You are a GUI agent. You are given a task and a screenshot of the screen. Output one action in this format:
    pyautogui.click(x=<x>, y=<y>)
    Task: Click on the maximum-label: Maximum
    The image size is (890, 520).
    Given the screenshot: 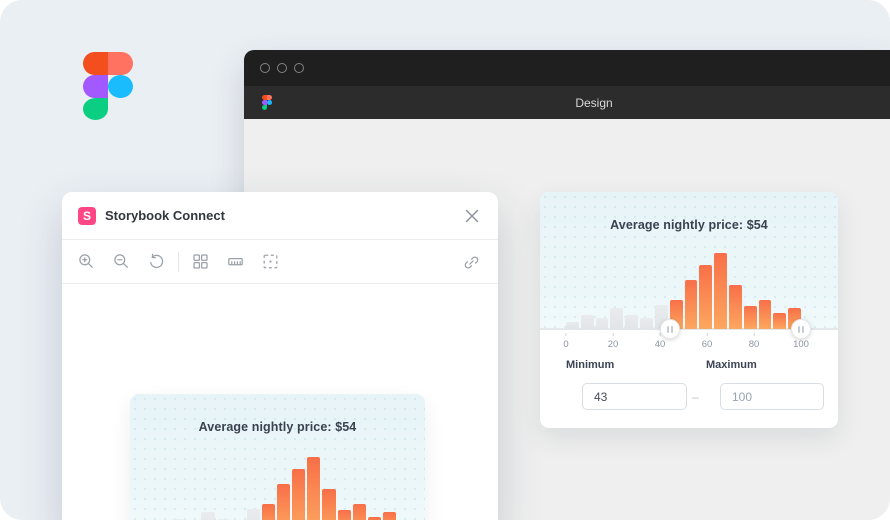 What is the action you would take?
    pyautogui.click(x=731, y=365)
    